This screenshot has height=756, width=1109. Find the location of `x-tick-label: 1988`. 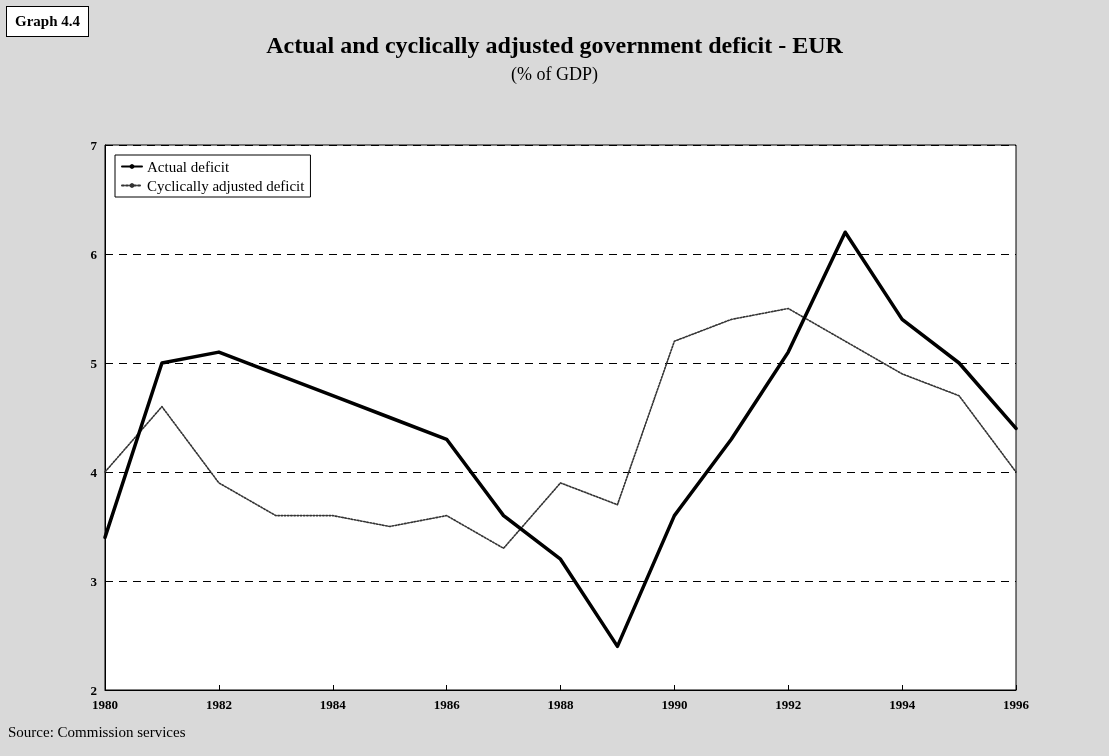

x-tick-label: 1988 is located at coordinates (560, 704).